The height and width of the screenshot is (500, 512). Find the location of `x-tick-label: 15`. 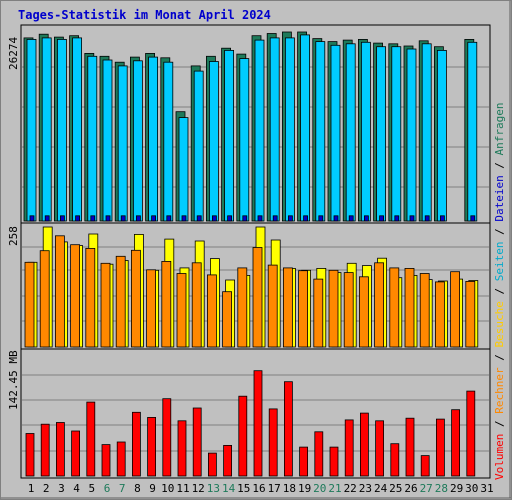

x-tick-label: 15 is located at coordinates (243, 488).